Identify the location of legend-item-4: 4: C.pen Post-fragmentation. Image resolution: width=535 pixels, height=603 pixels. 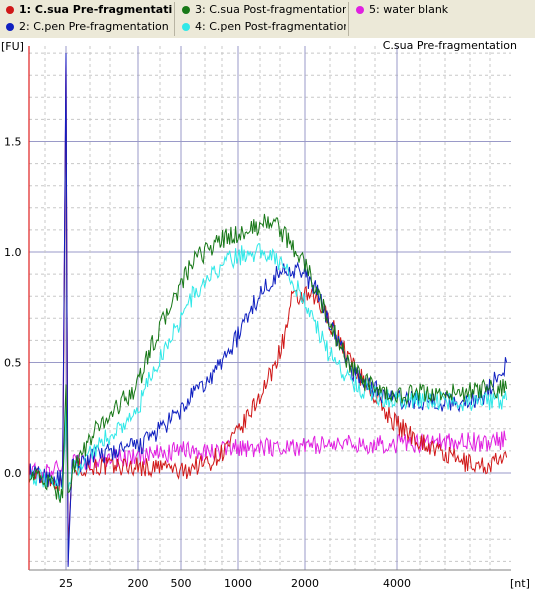
(261, 27).